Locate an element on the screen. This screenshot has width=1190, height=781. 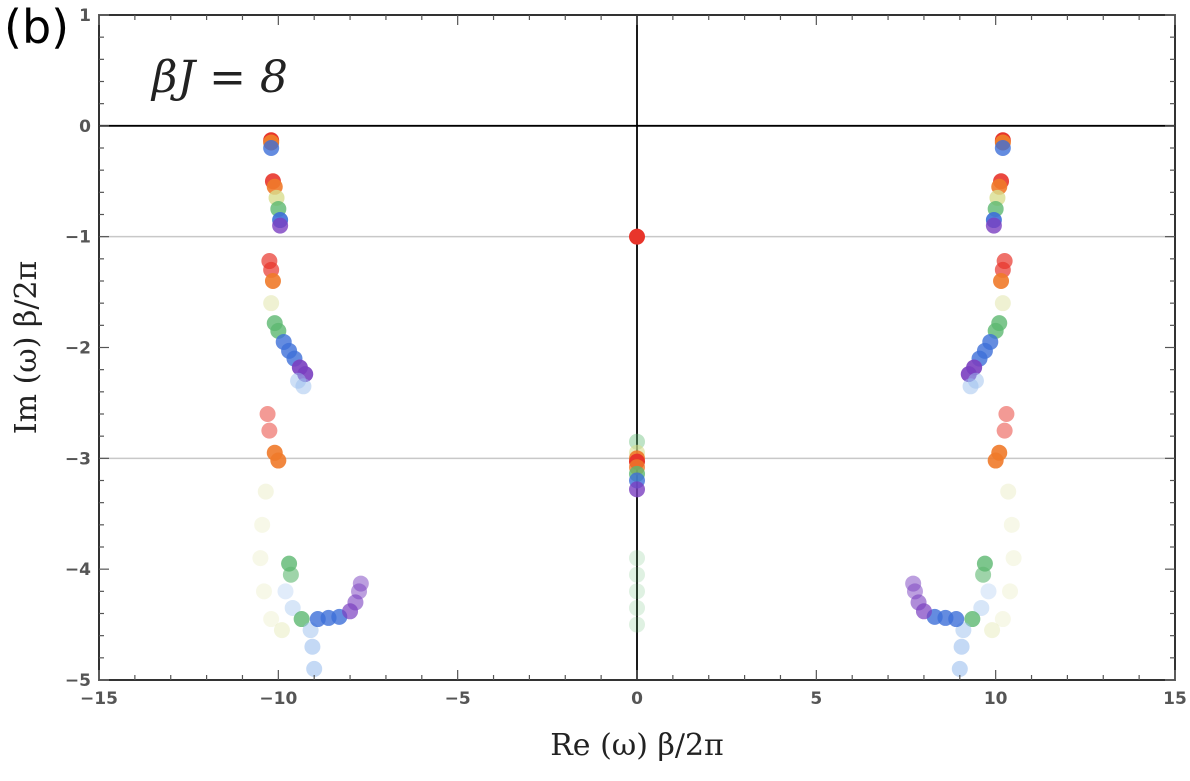
x-tick-label: 0 is located at coordinates (637, 699).